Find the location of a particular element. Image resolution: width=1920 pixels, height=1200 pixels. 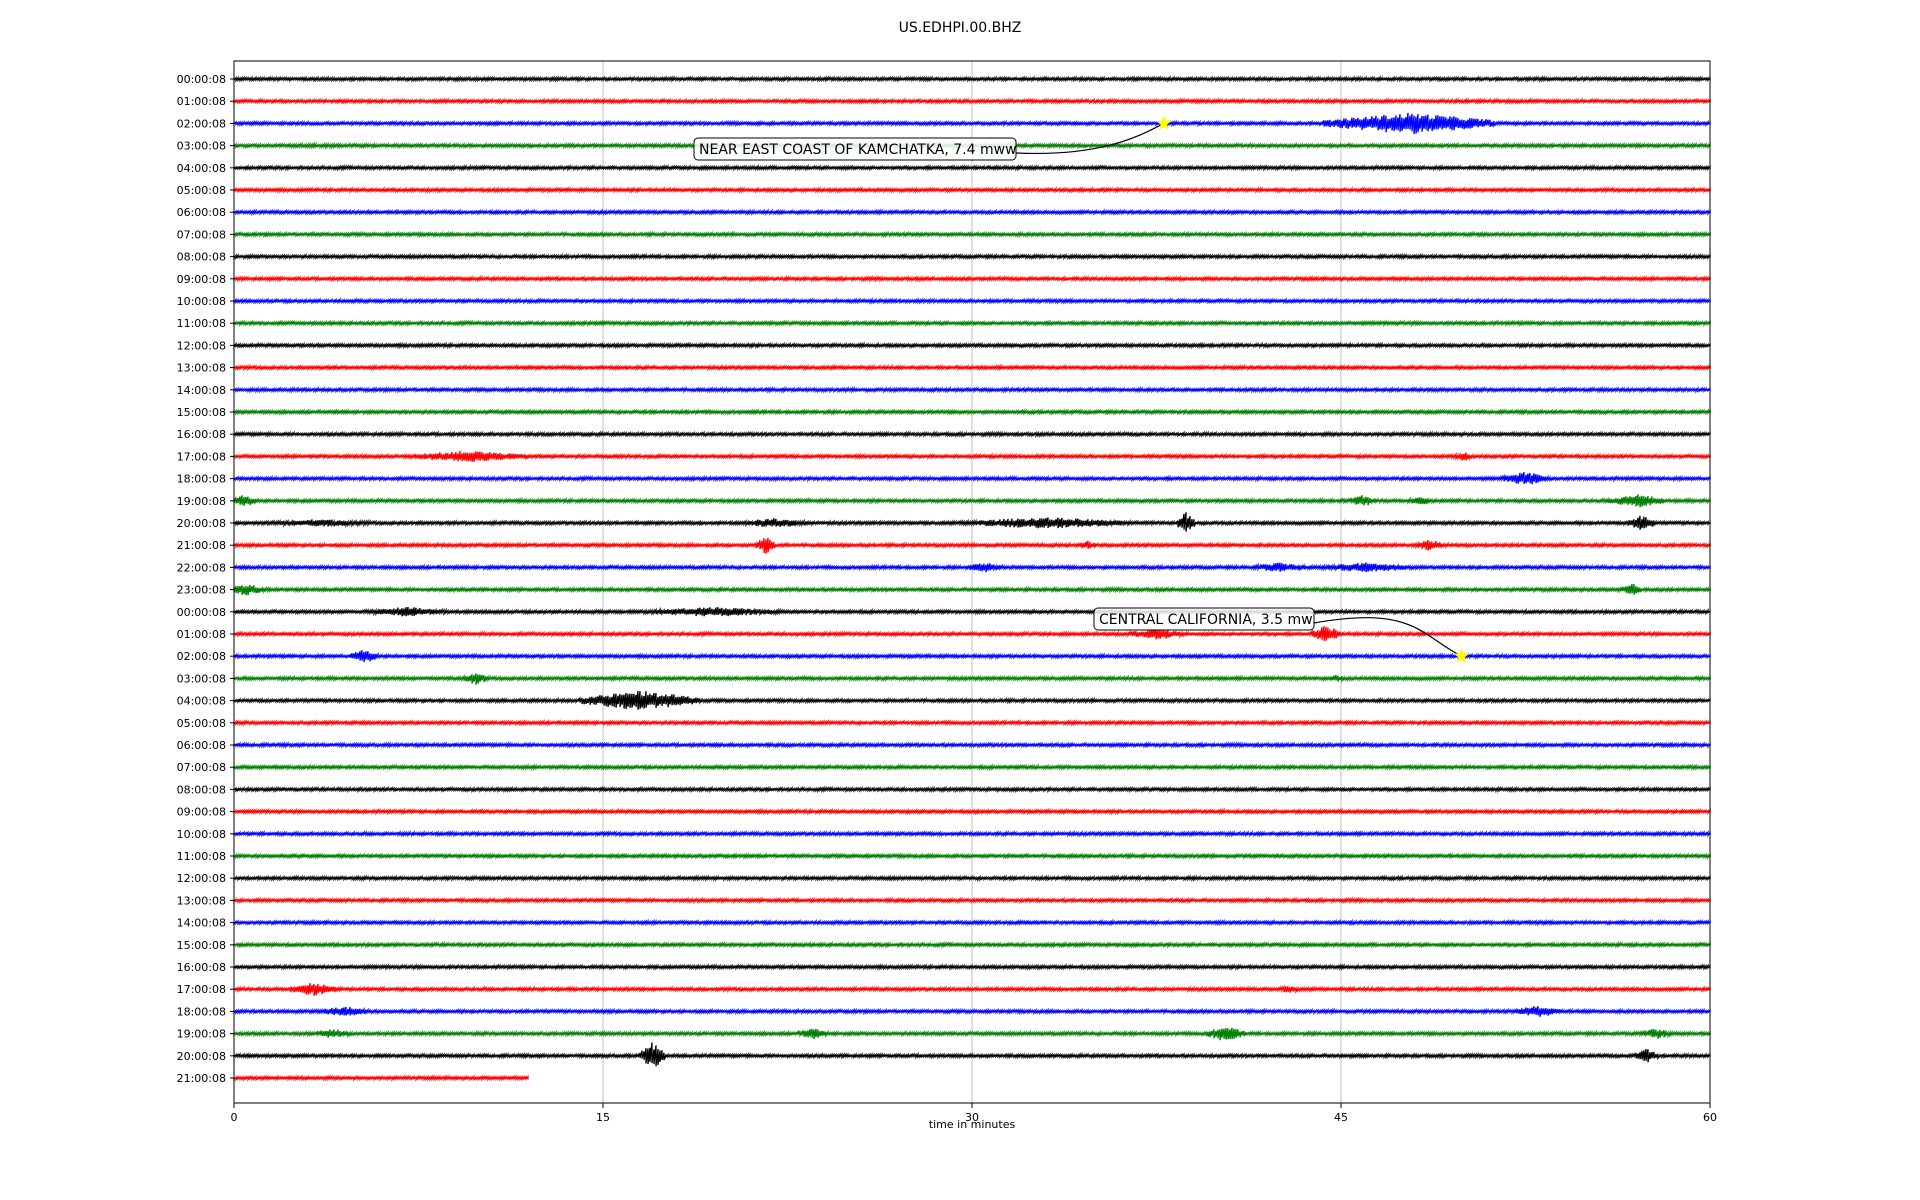

x-tick-label: 45 is located at coordinates (1341, 1117).